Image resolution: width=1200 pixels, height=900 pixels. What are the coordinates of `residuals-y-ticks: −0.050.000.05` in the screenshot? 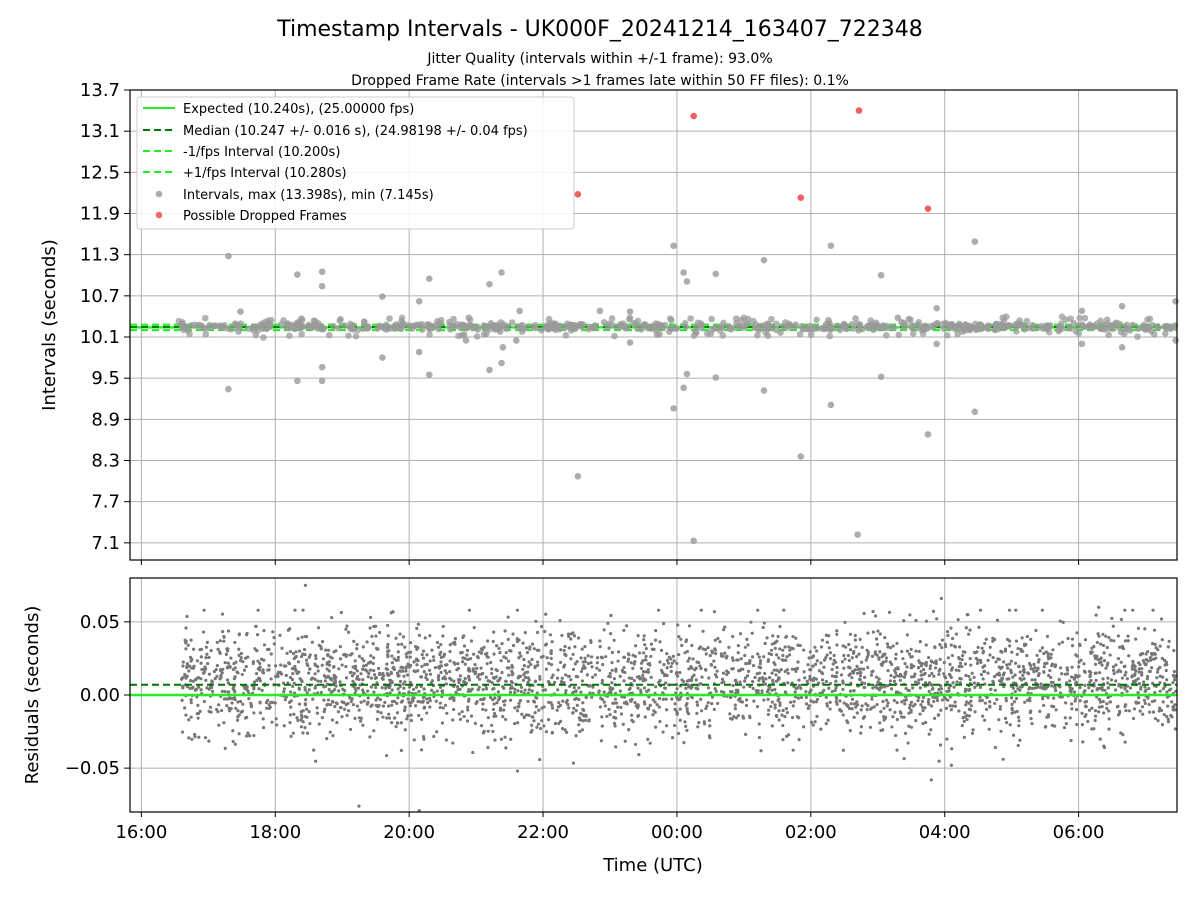 It's located at (97, 695).